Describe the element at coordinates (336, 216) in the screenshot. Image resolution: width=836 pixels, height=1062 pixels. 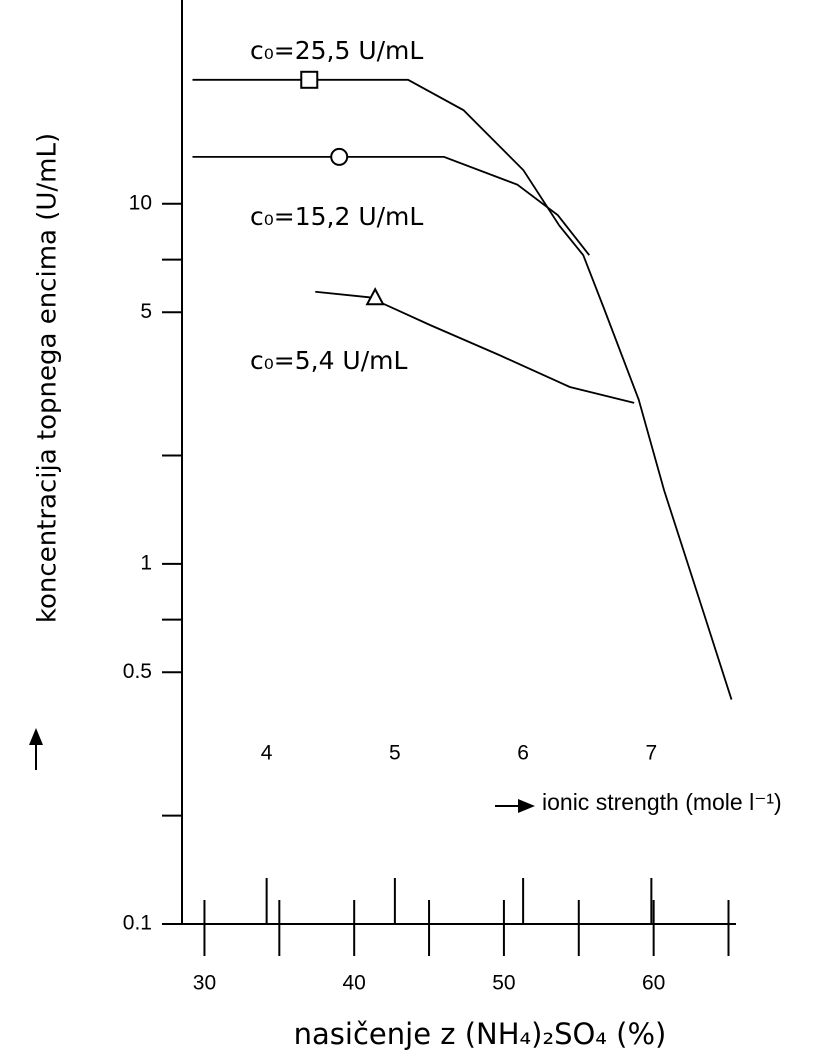
I see `legend-label: c₀=15,2 U/mL` at that location.